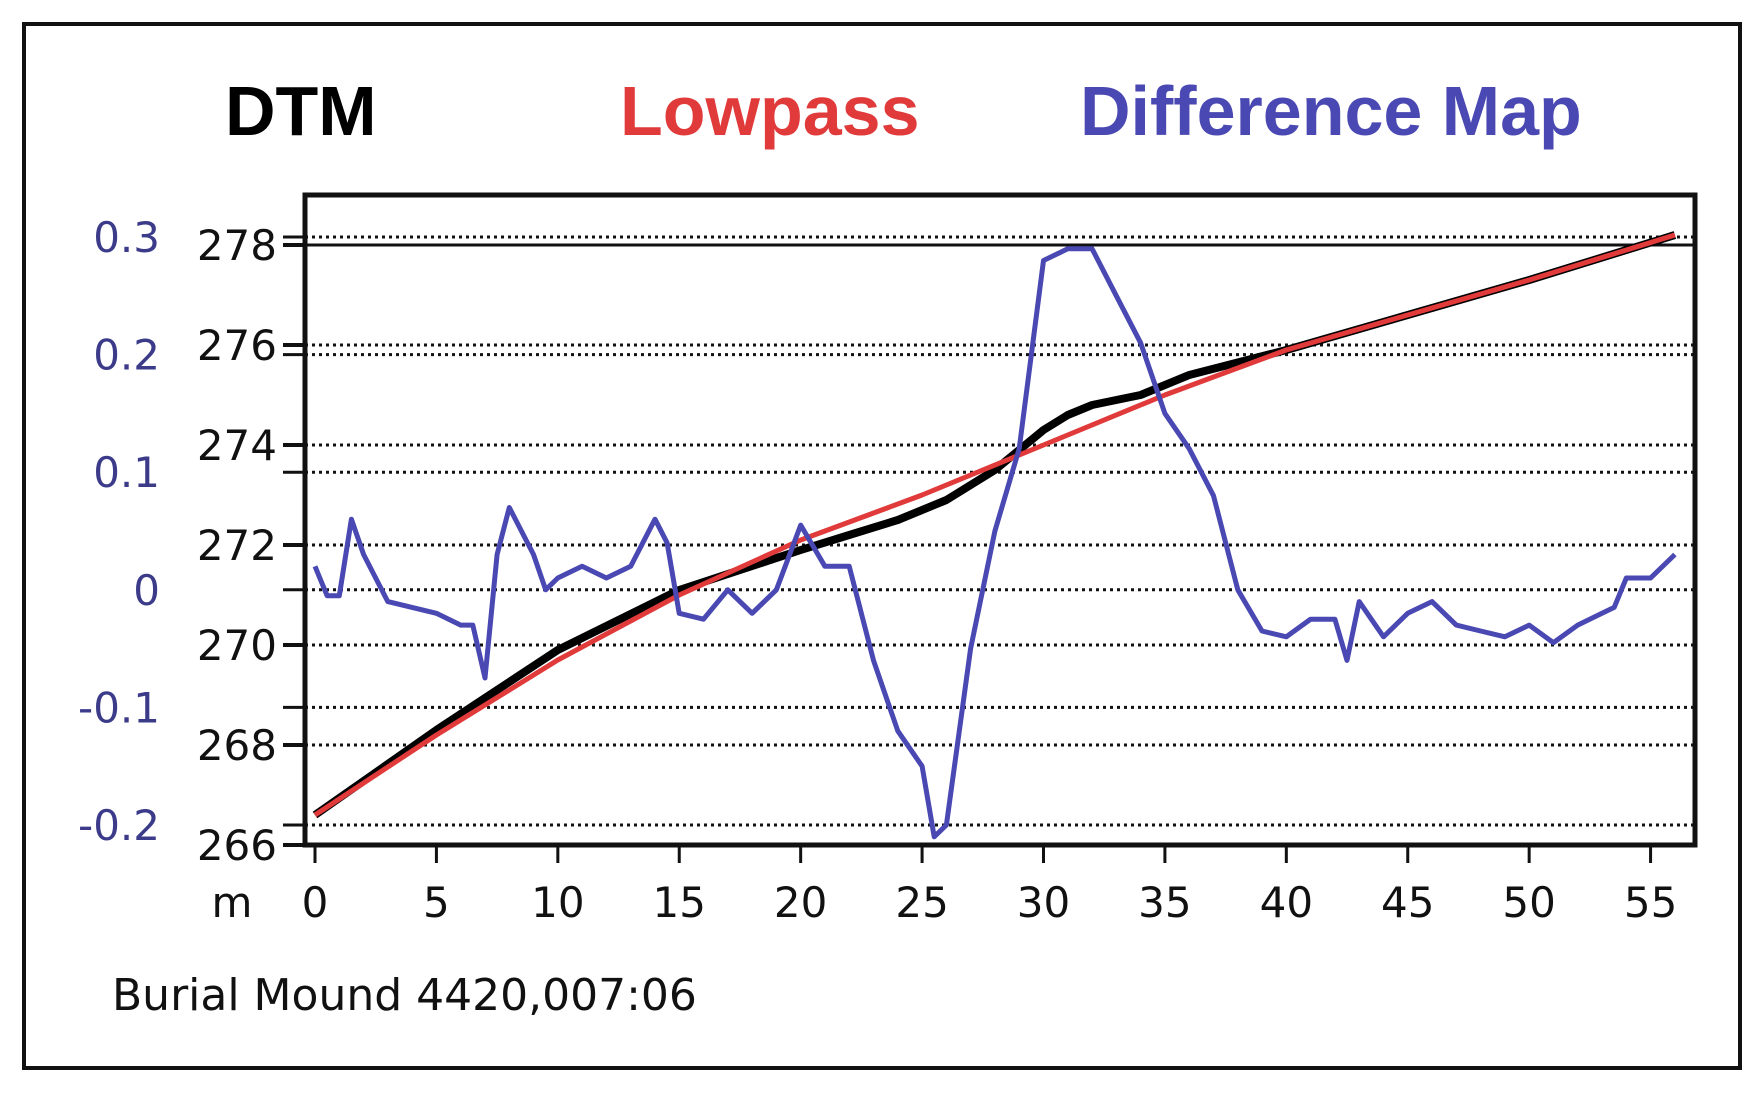  Describe the element at coordinates (237, 345) in the screenshot. I see `y-left-tick-label: 276` at that location.